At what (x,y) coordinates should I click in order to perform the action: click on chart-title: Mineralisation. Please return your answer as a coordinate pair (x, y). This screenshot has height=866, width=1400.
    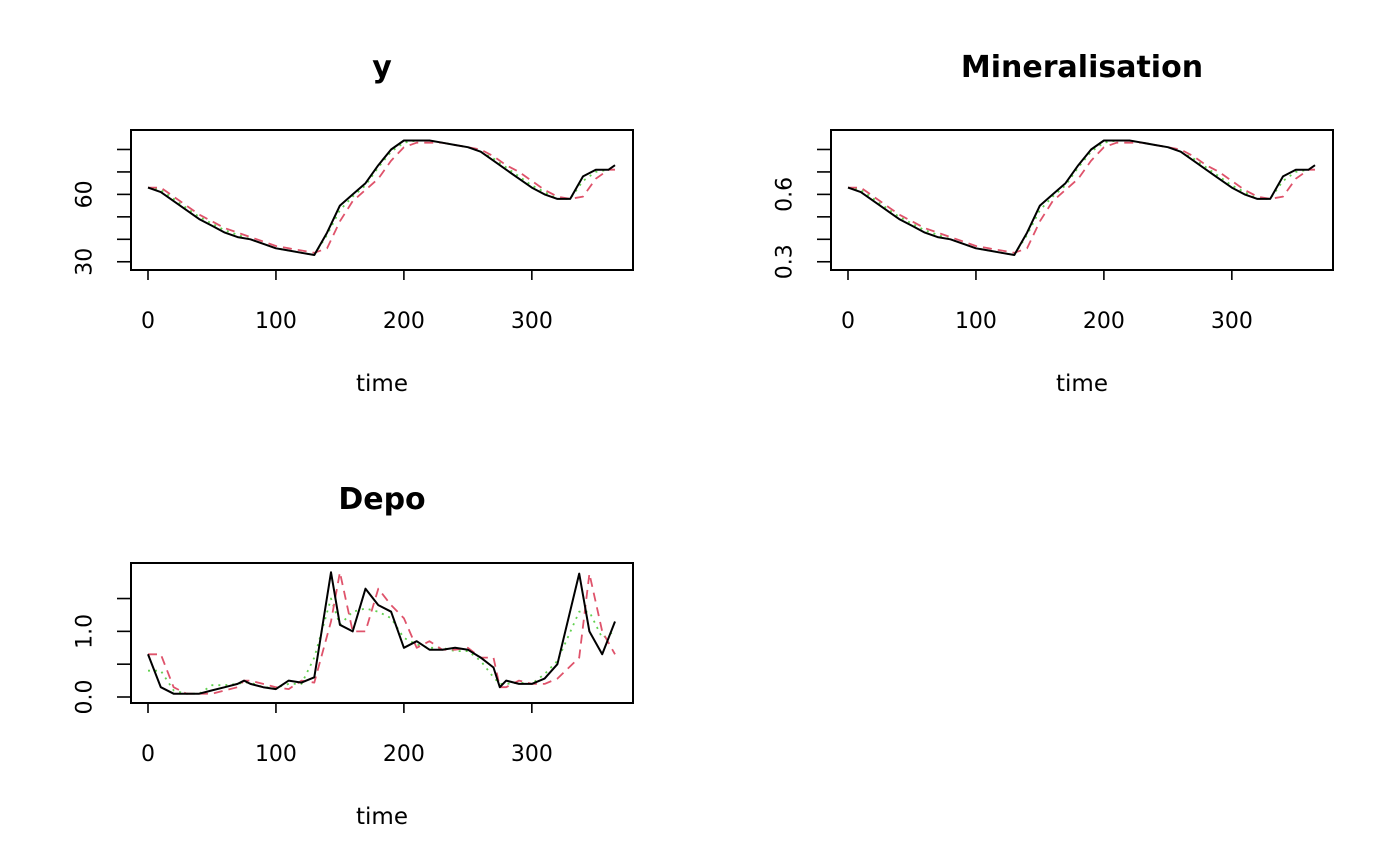
    Looking at the image, I should click on (1082, 67).